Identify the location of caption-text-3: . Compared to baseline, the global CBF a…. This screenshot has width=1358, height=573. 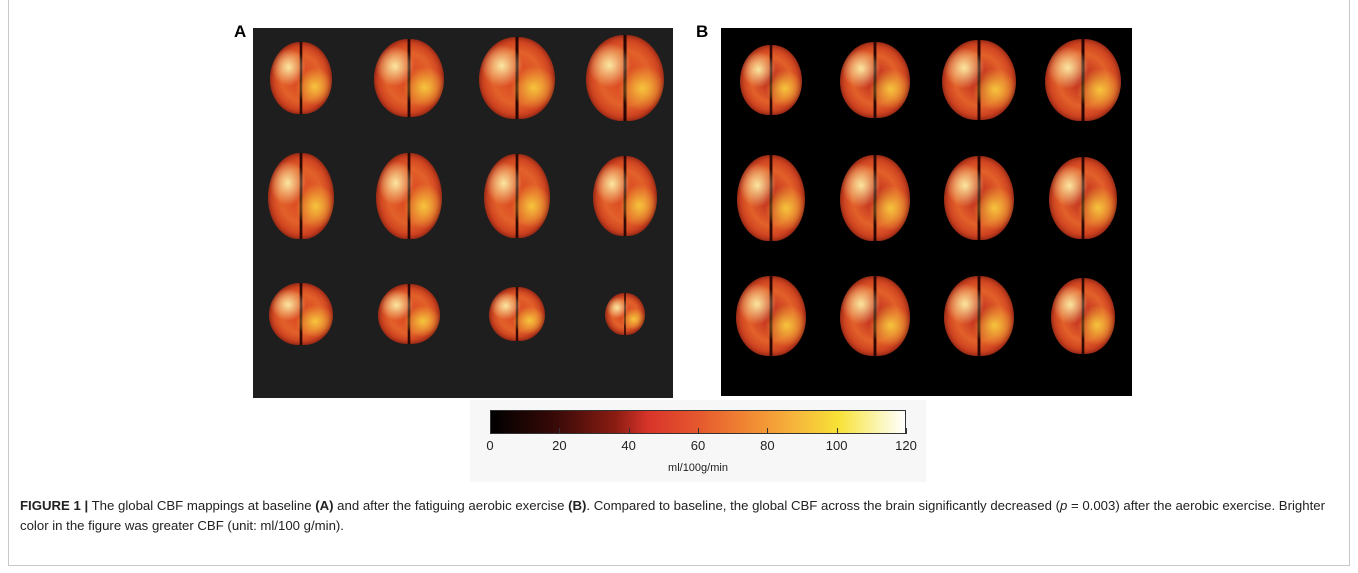
(823, 505).